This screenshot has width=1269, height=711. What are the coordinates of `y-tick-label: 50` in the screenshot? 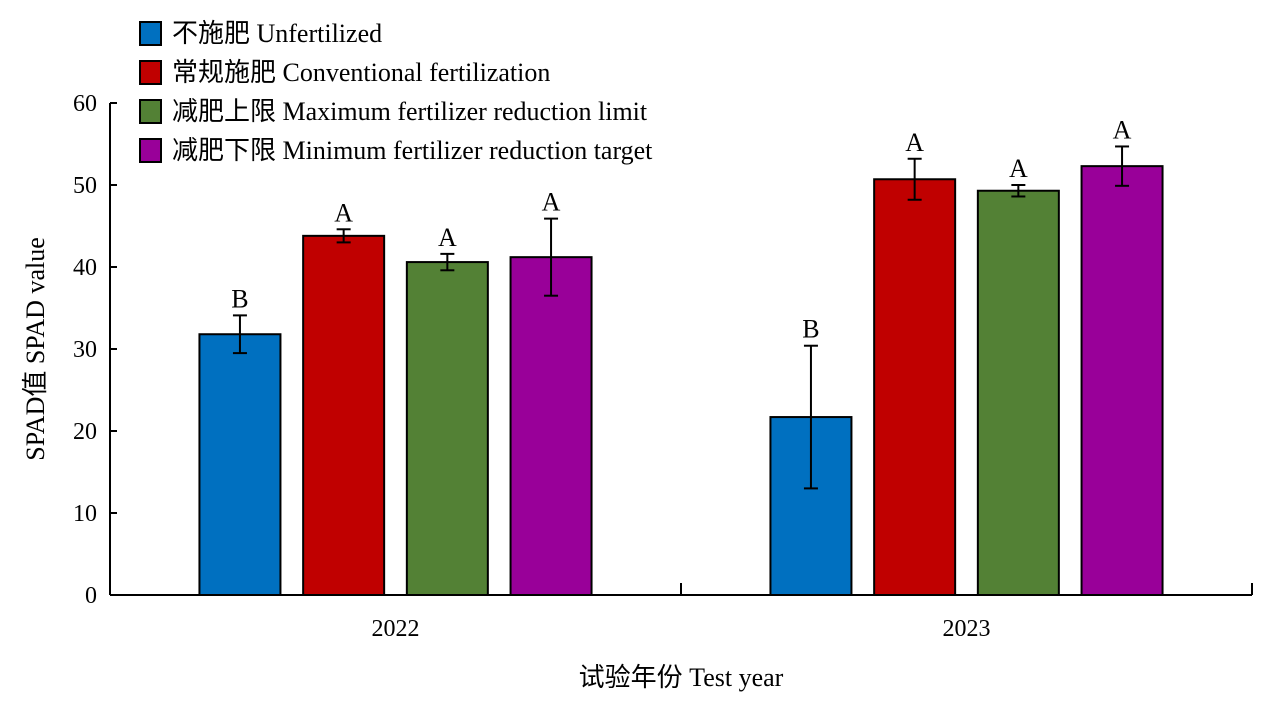 It's located at (85, 186).